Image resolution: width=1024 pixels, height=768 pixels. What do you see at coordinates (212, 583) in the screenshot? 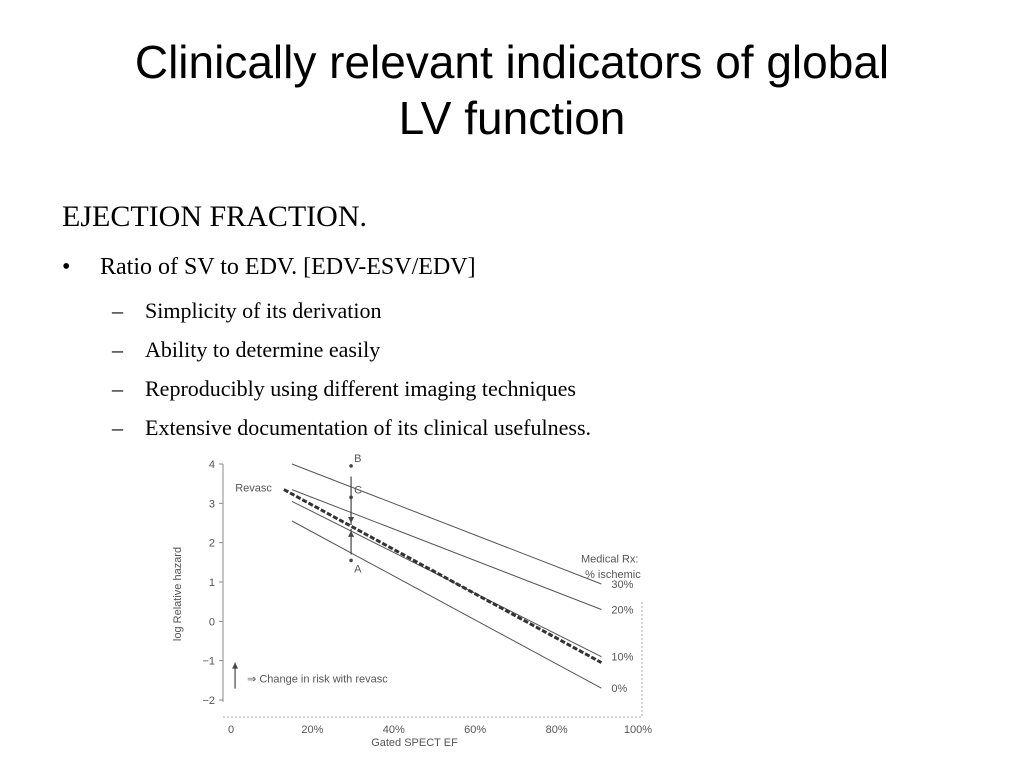
I see `y-tick-label: 1` at bounding box center [212, 583].